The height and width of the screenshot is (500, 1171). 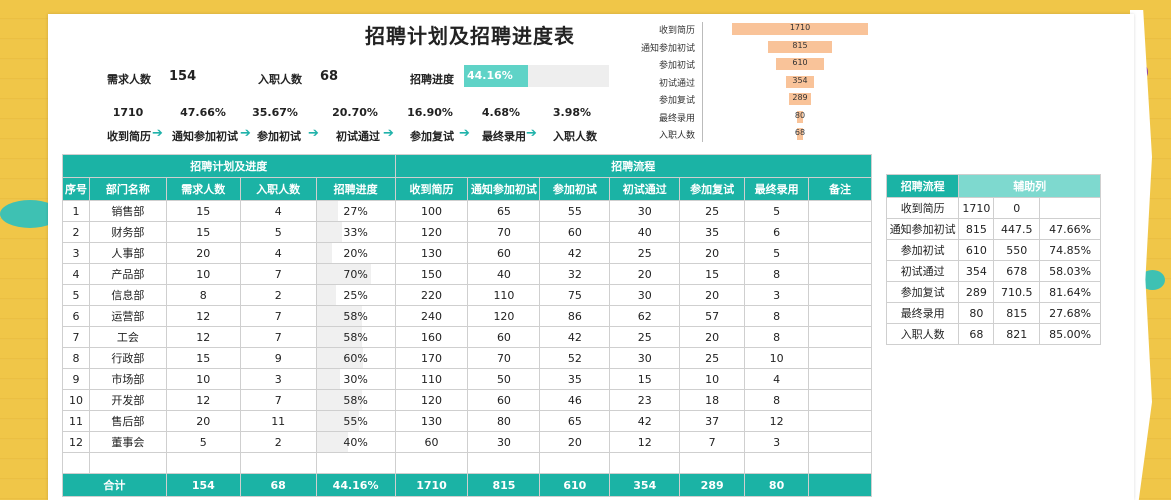 What do you see at coordinates (129, 79) in the screenshot?
I see `demand-label: 需求人数` at bounding box center [129, 79].